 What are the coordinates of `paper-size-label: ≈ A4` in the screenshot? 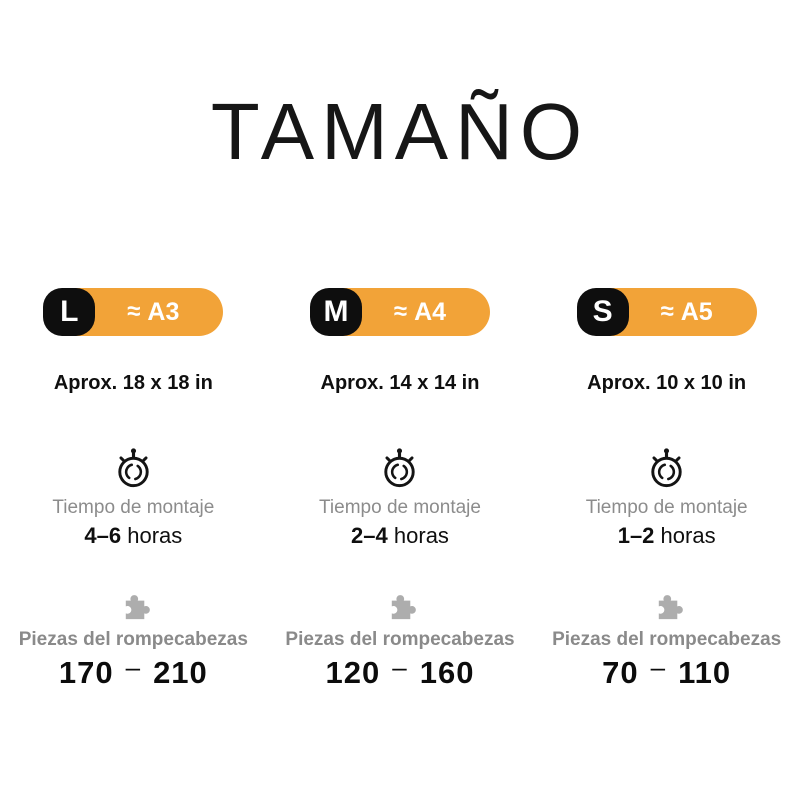 It's located at (426, 312).